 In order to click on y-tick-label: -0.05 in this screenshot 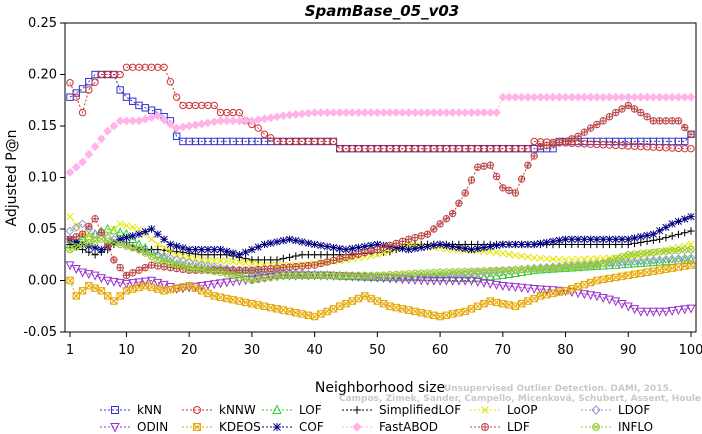, I will do `click(40, 332)`.